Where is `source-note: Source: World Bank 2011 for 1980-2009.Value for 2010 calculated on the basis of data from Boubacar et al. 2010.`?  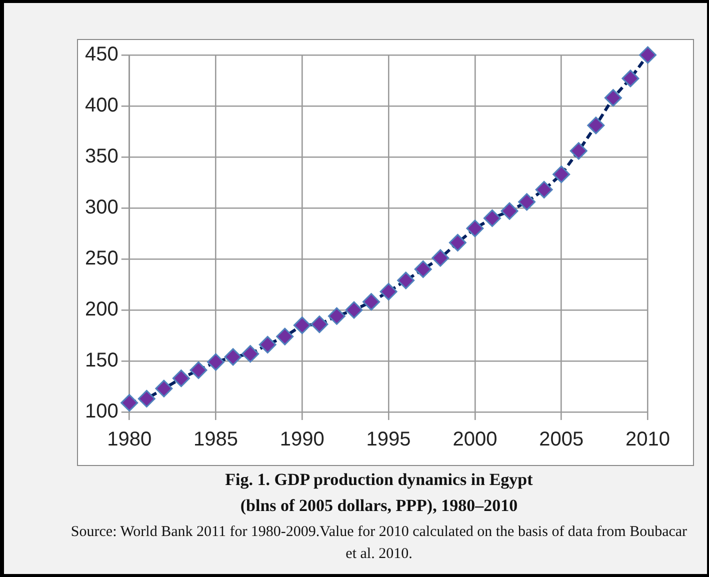
source-note: Source: World Bank 2011 for 1980-2009.Value for 2010 calculated on the basis of data from Boubacar et al. 2010. is located at coordinates (379, 543).